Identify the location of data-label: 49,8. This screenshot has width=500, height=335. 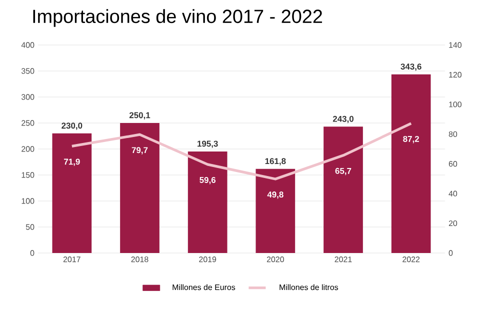
(275, 195).